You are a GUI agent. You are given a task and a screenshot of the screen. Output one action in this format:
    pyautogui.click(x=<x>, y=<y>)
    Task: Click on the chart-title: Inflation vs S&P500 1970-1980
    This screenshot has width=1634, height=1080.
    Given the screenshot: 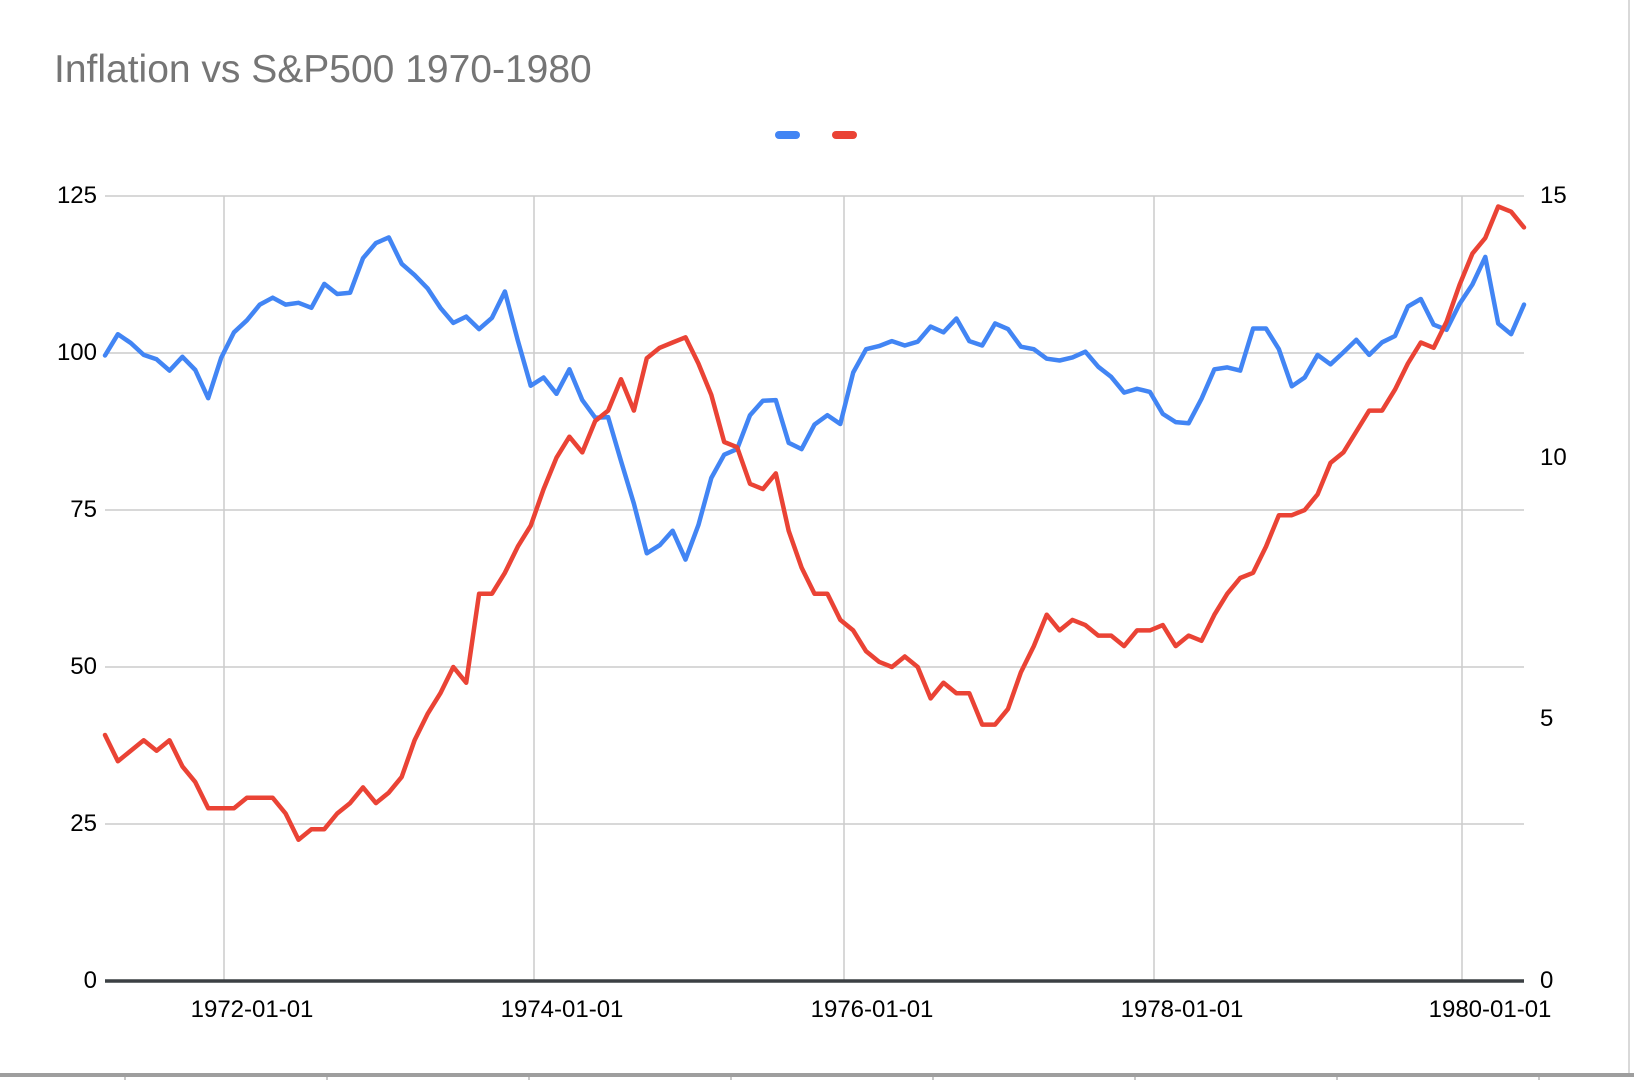 What is the action you would take?
    pyautogui.click(x=323, y=69)
    